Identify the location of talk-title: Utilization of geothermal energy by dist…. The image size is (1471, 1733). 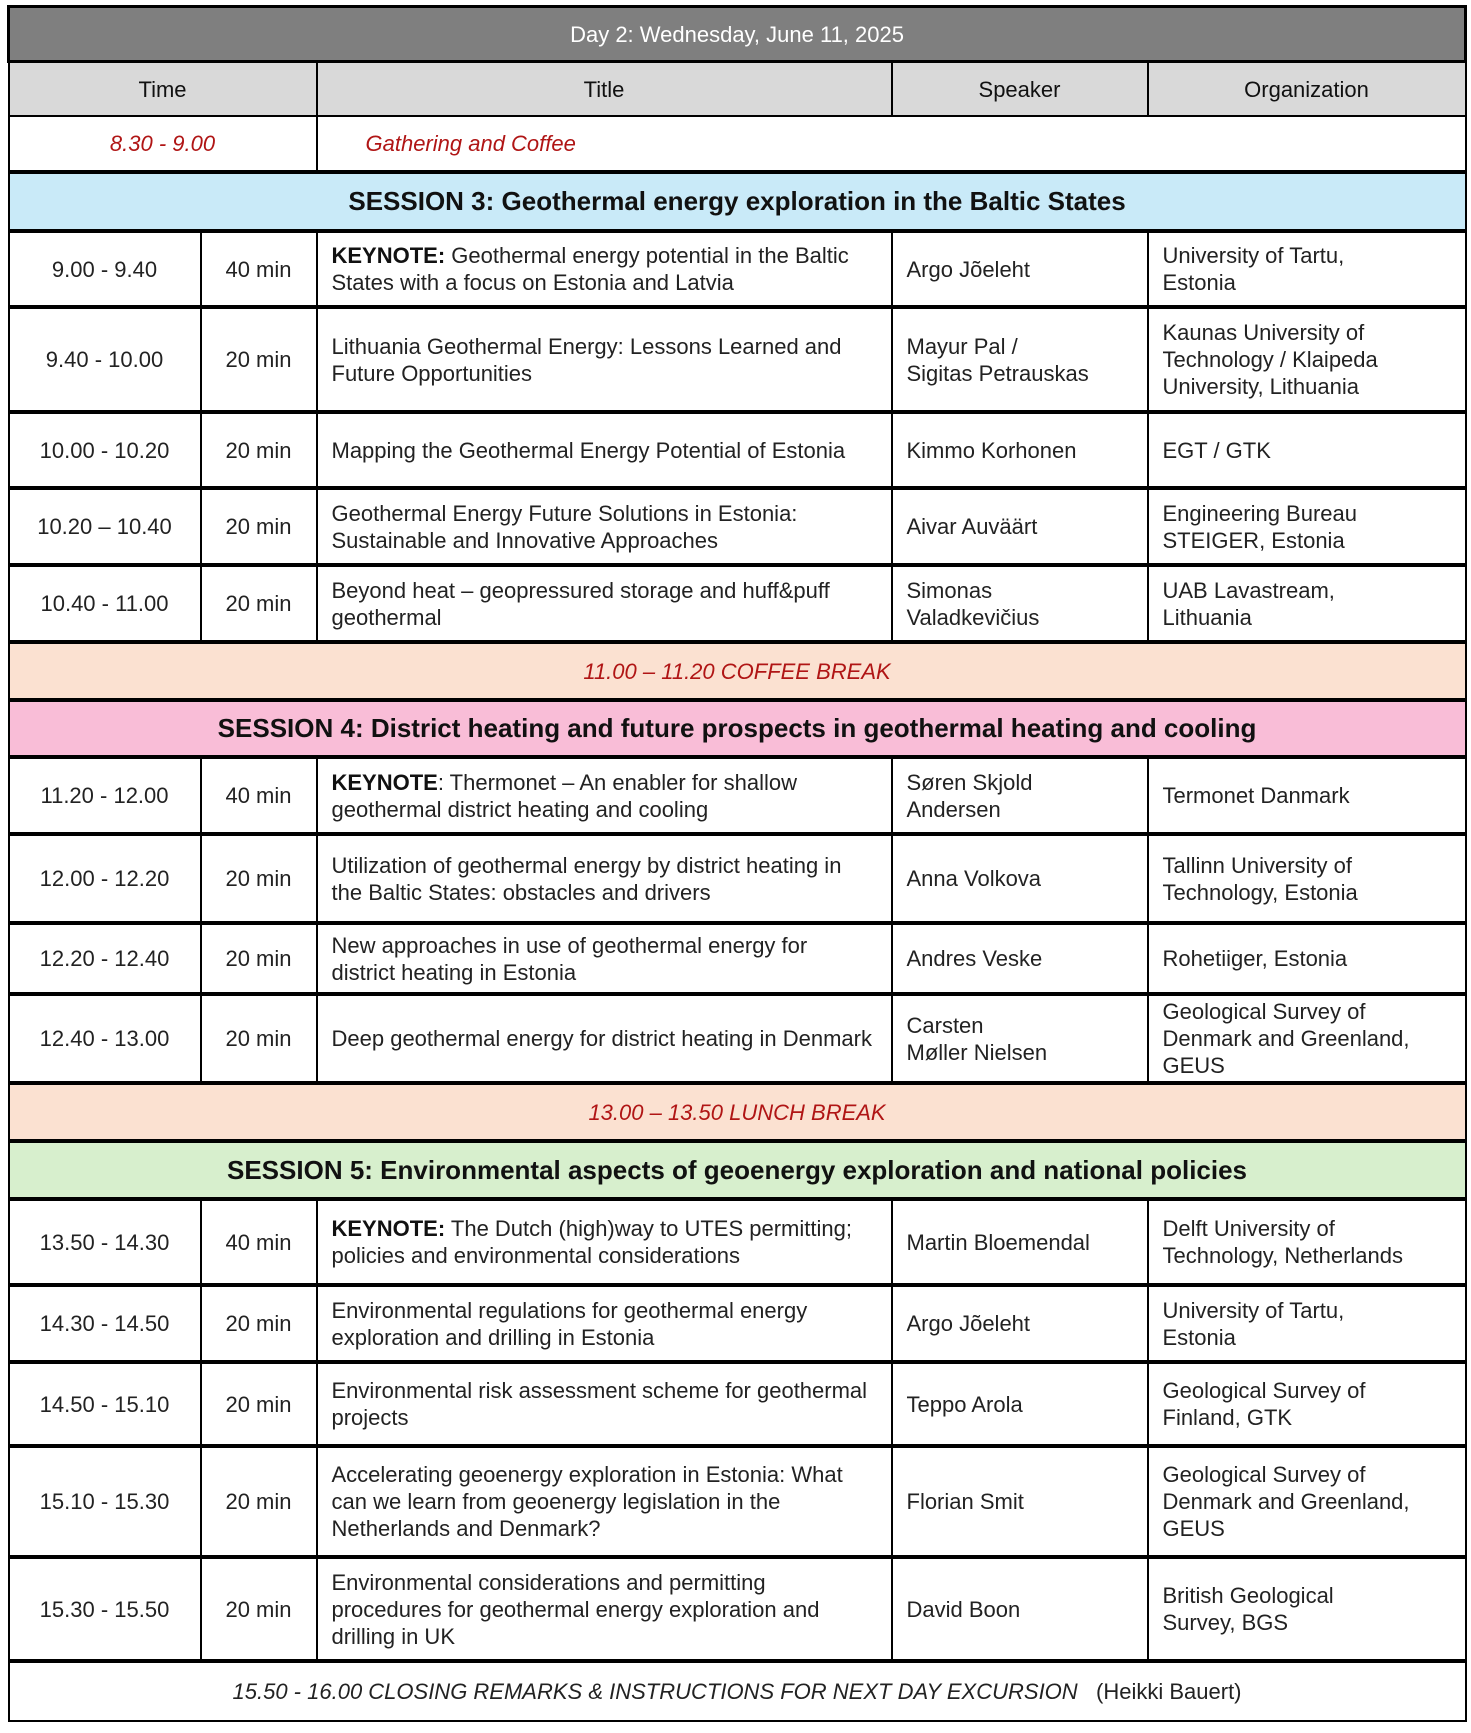
(604, 878).